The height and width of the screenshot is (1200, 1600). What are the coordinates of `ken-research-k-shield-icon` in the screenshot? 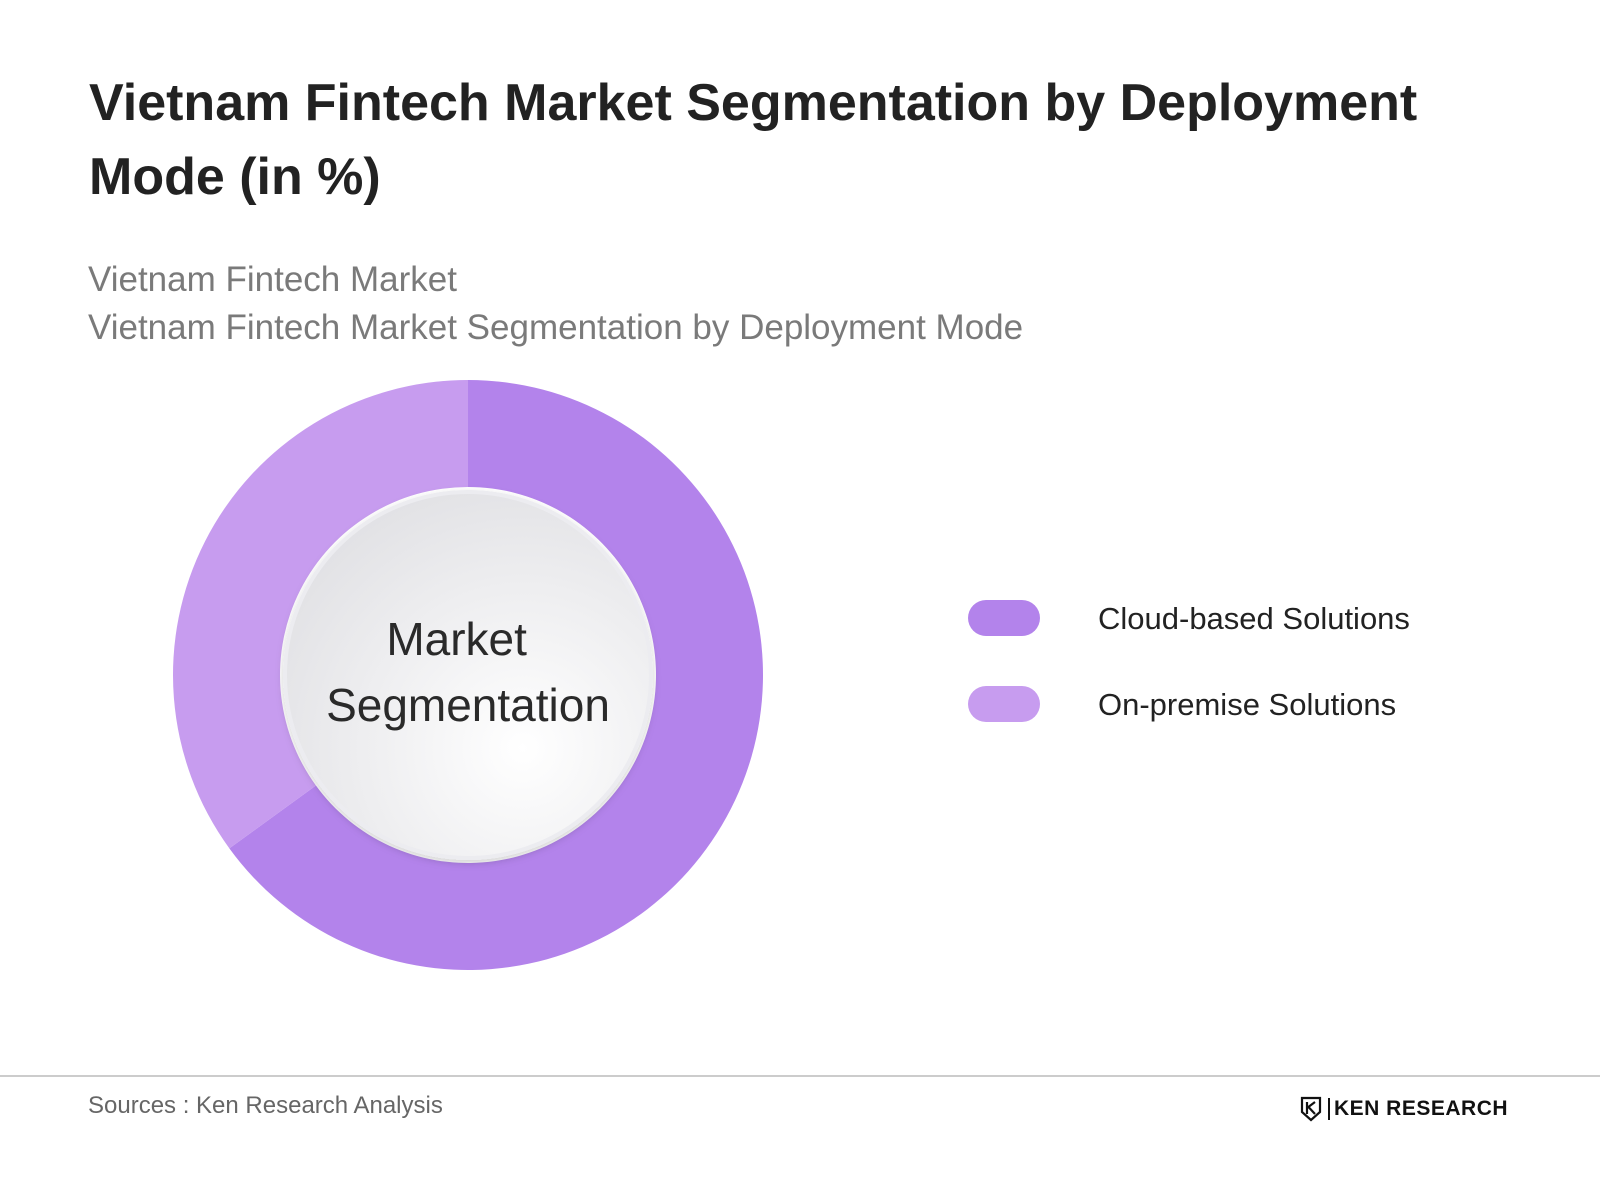 It's located at (1311, 1109).